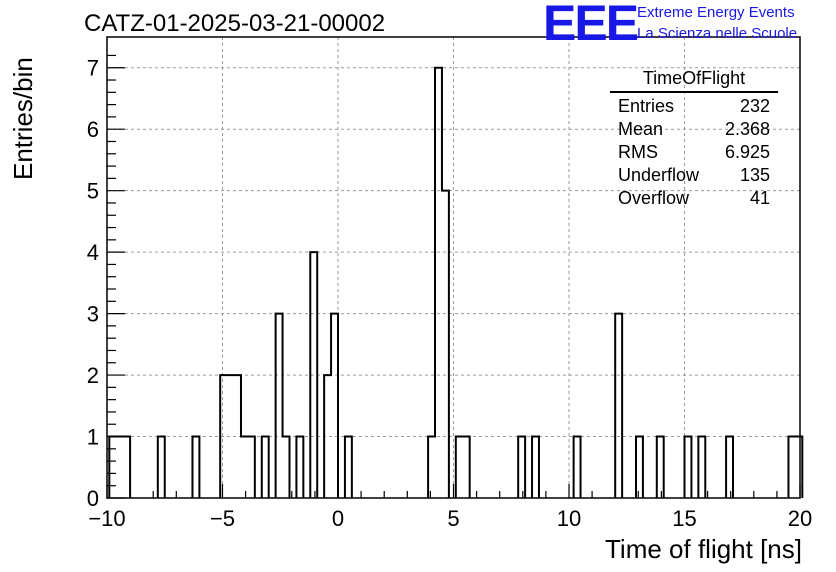 The image size is (836, 572). What do you see at coordinates (703, 549) in the screenshot?
I see `x-axis-label: Time of flight [ns]` at bounding box center [703, 549].